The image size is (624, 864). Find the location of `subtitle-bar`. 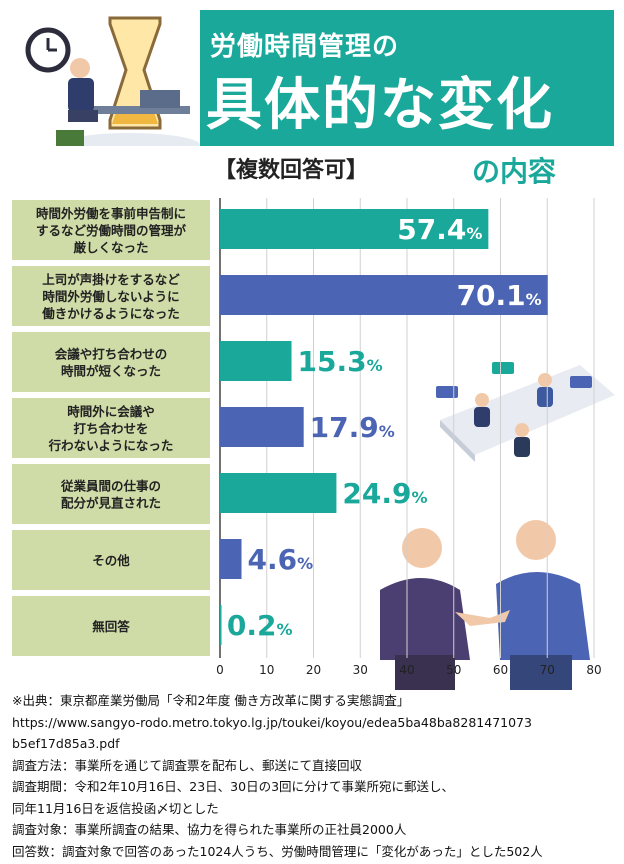

subtitle-bar is located at coordinates (312, 166).